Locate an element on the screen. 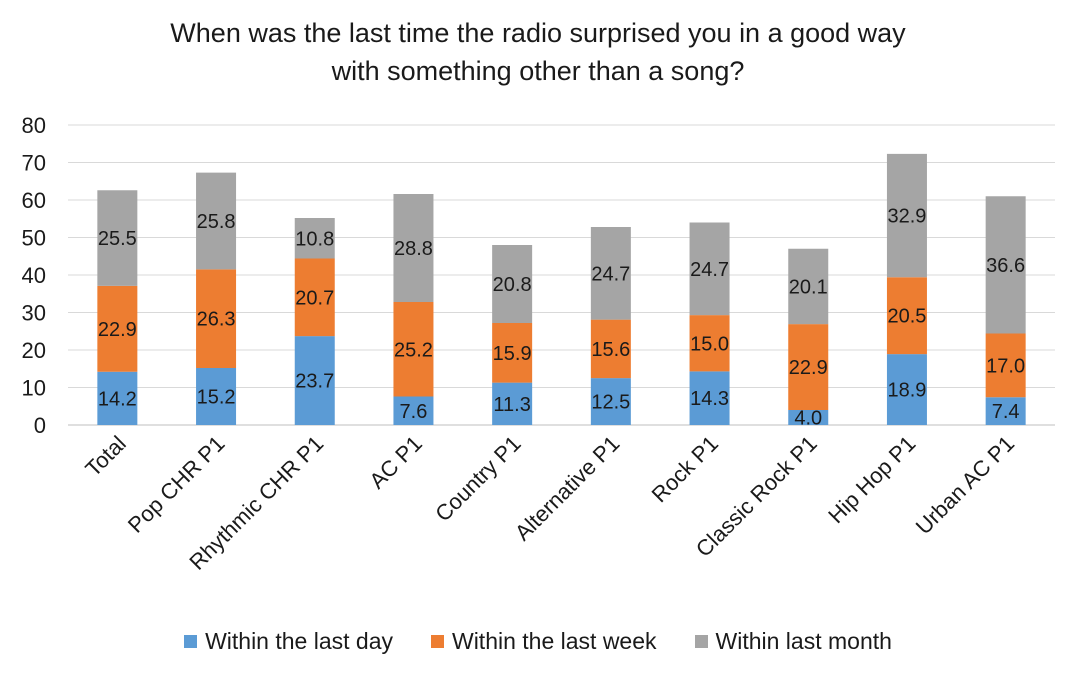 This screenshot has width=1076, height=674. legend-item-month: Within last month is located at coordinates (793, 641).